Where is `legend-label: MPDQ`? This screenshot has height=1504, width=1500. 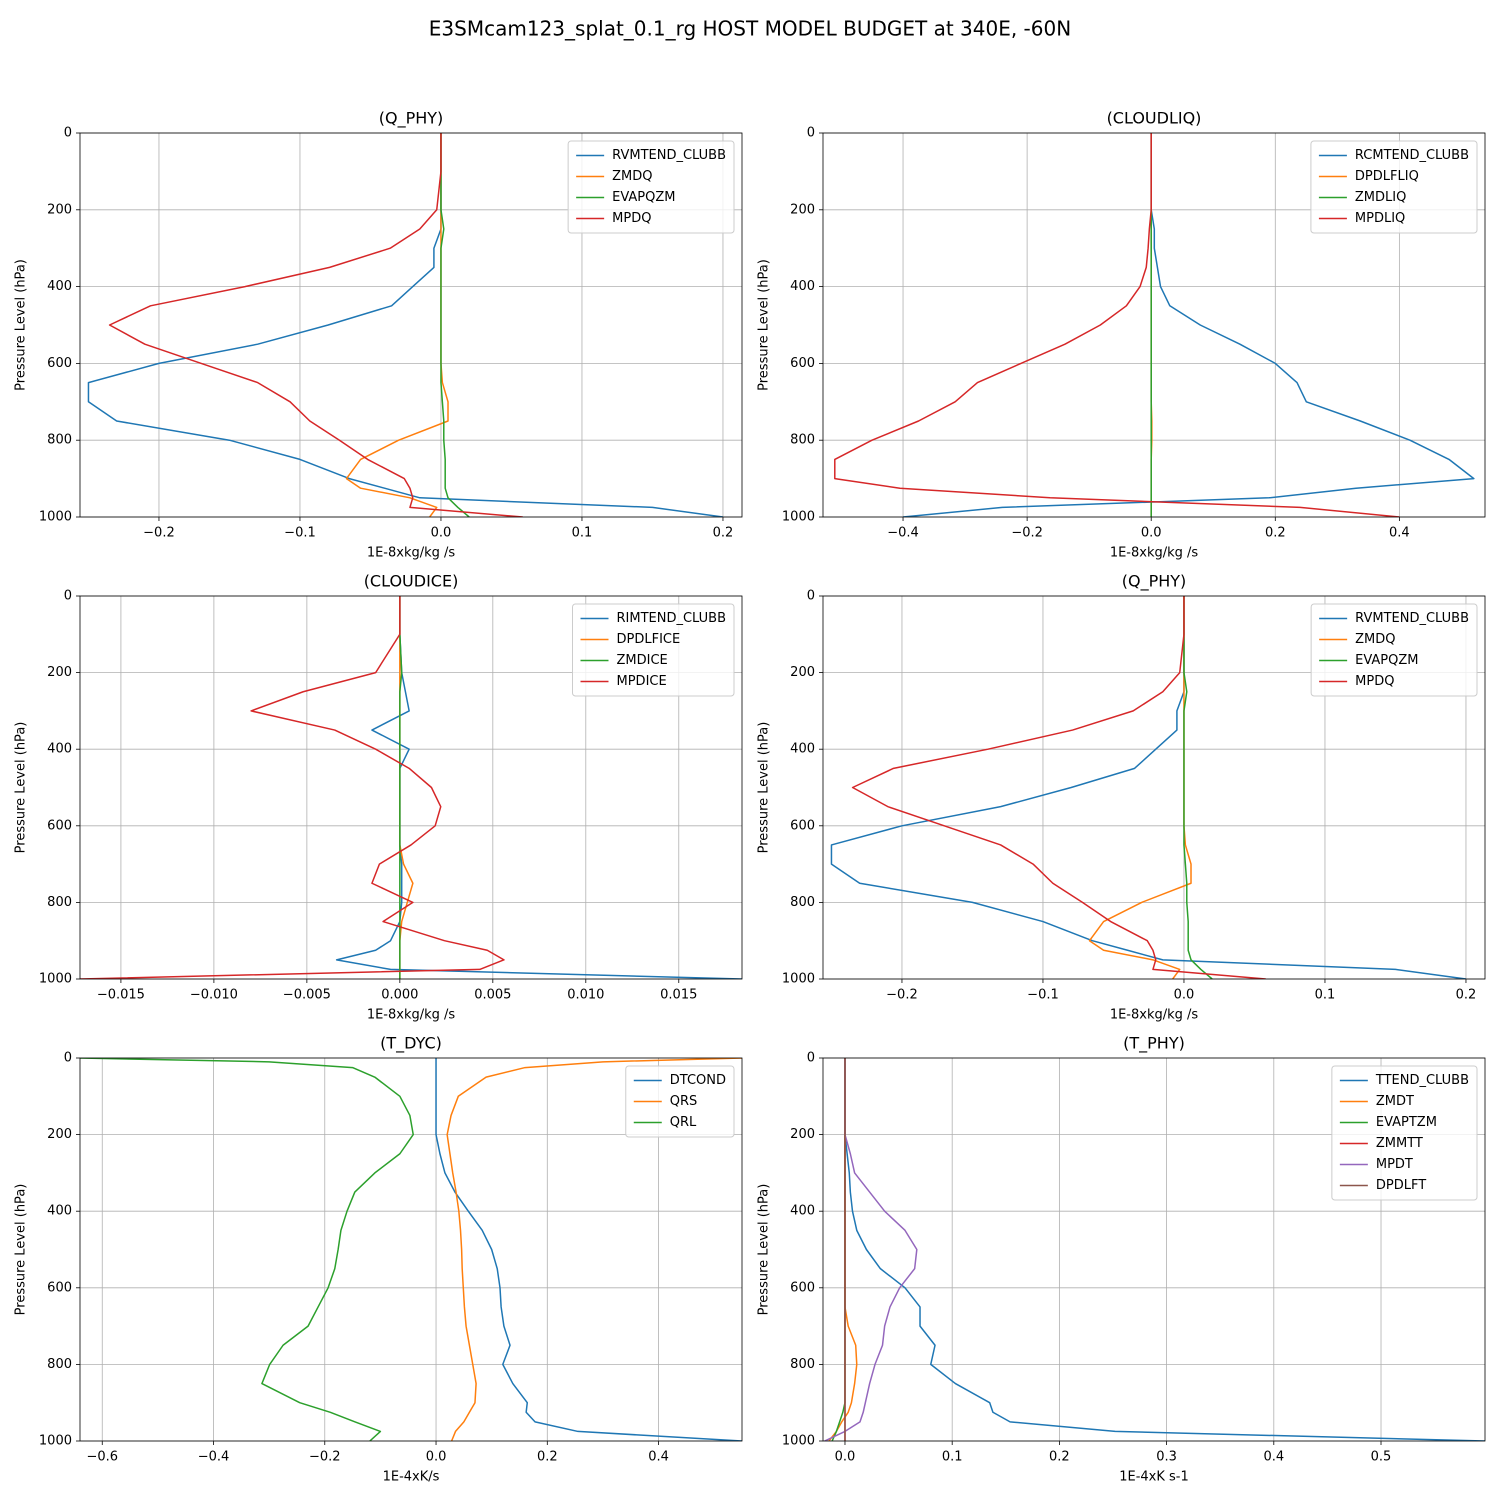 legend-label: MPDQ is located at coordinates (631, 218).